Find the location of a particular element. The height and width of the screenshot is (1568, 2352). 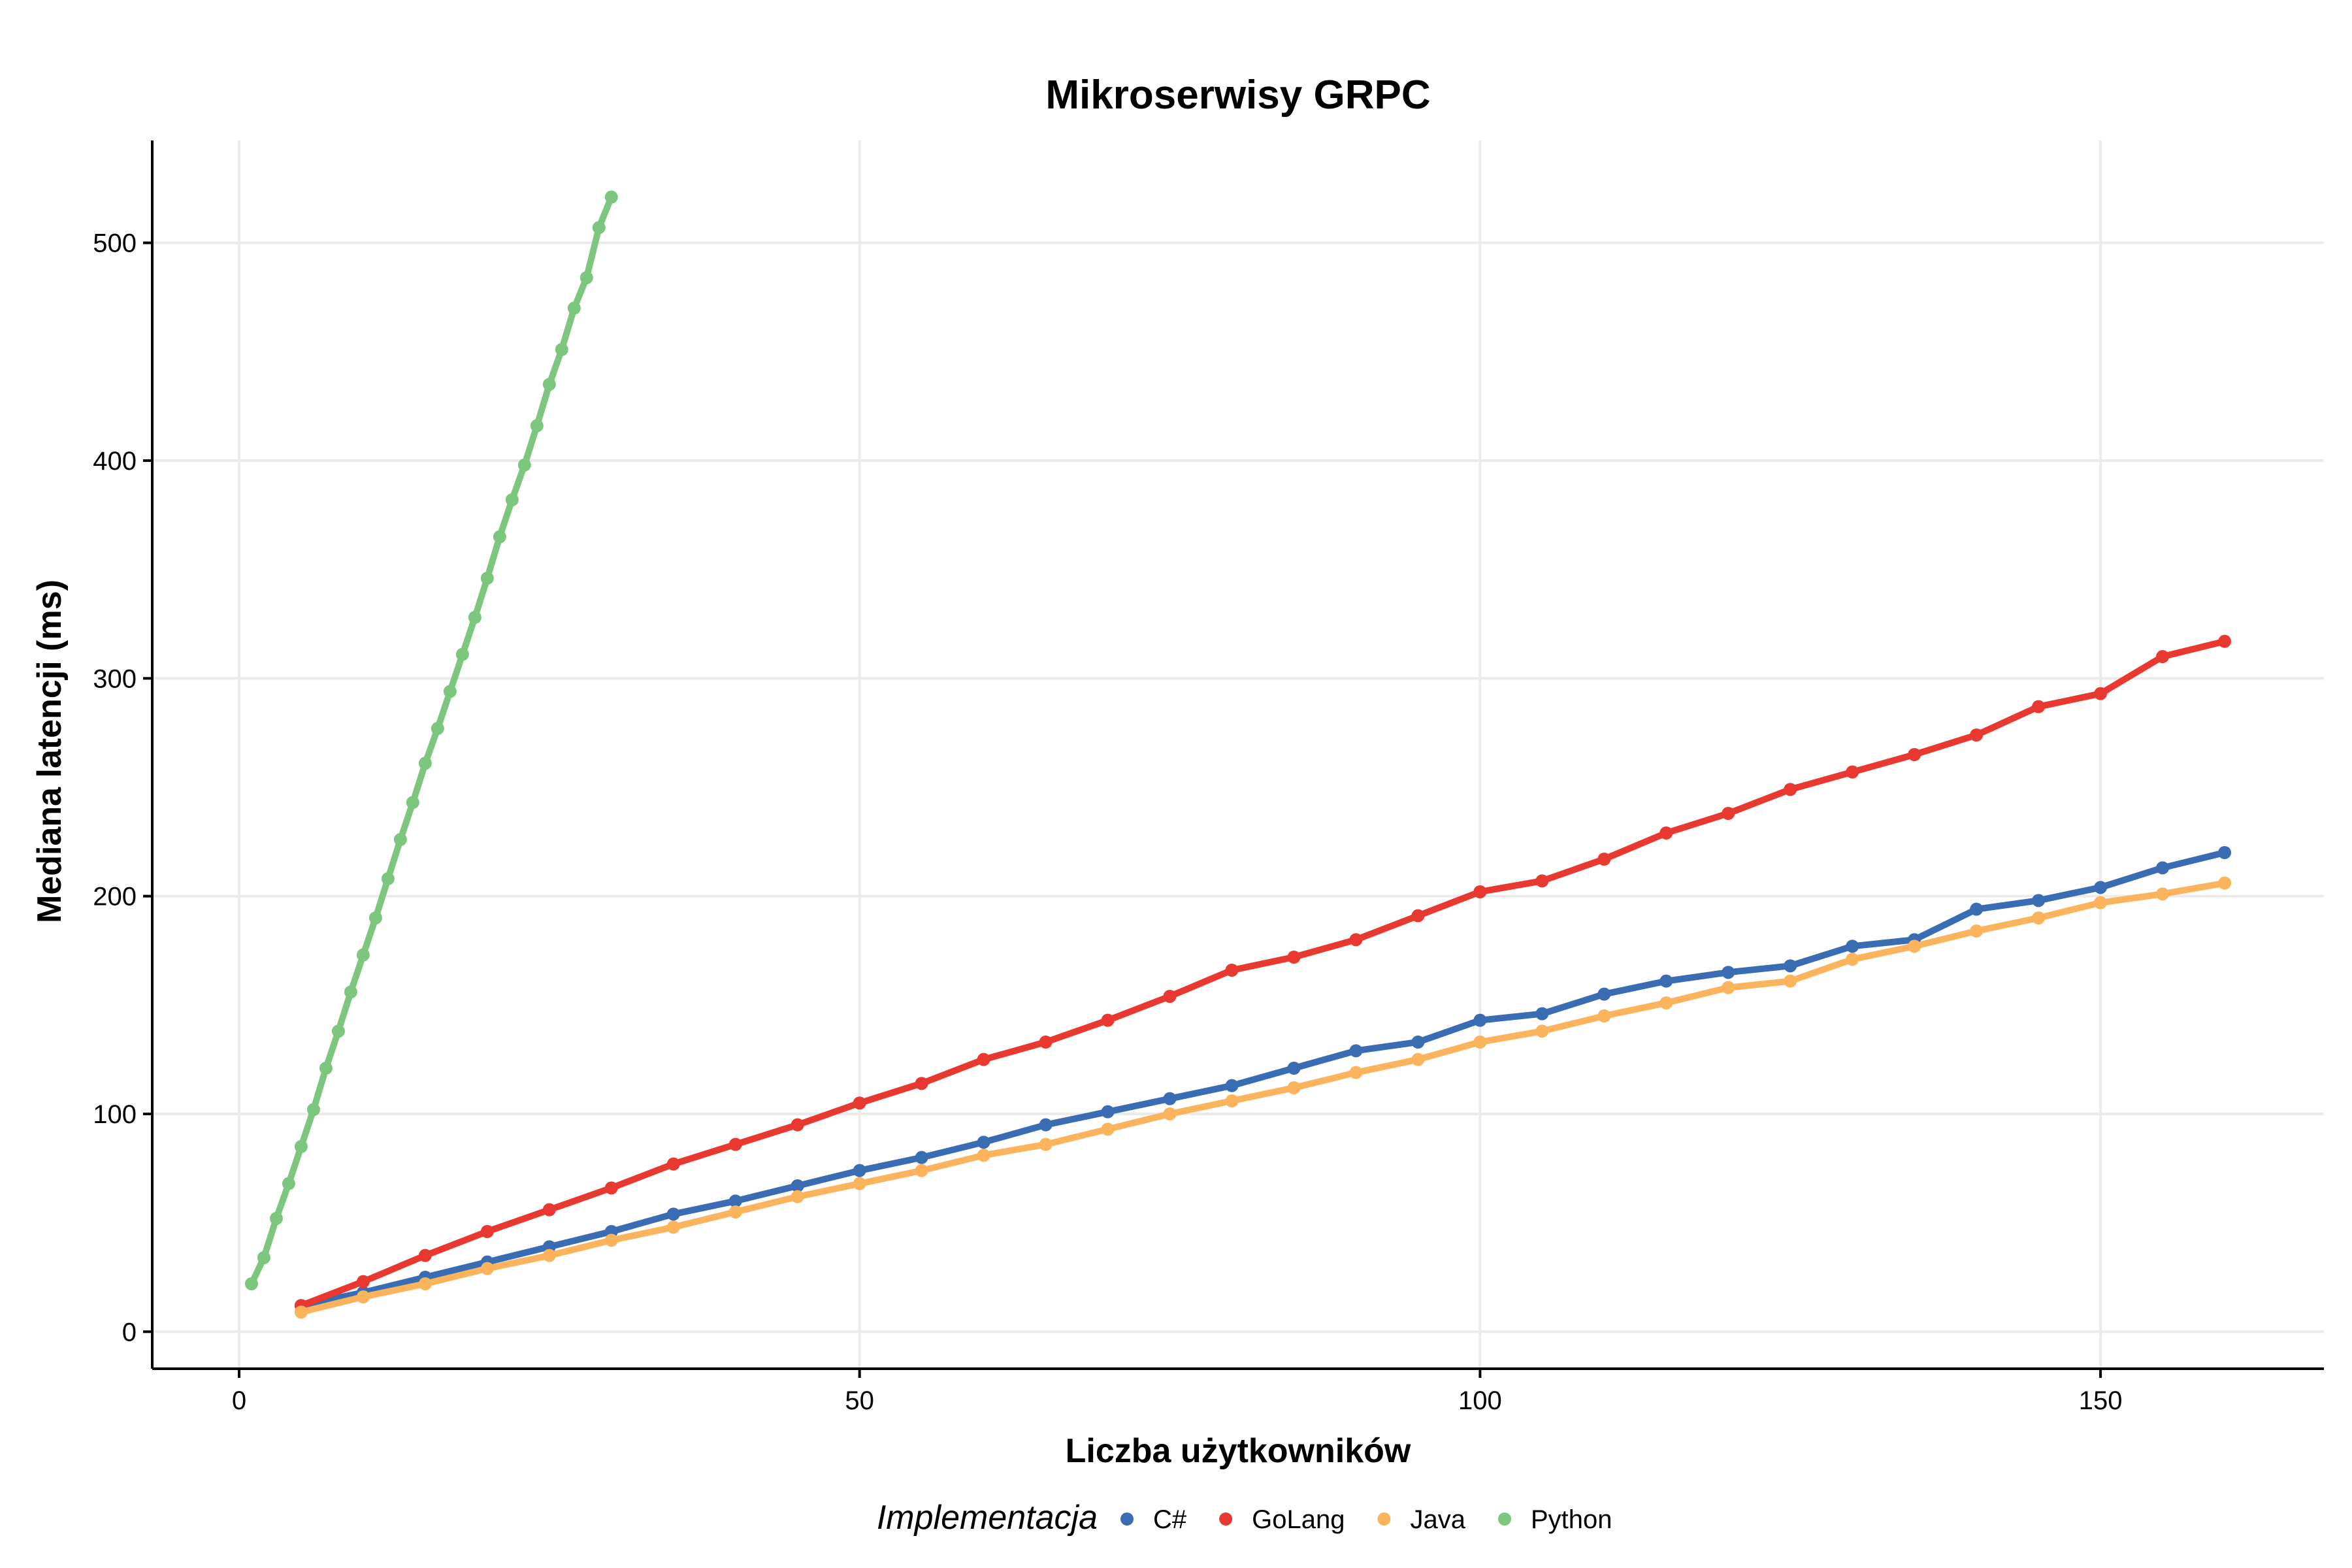

legend-marker-python is located at coordinates (1504, 1519).